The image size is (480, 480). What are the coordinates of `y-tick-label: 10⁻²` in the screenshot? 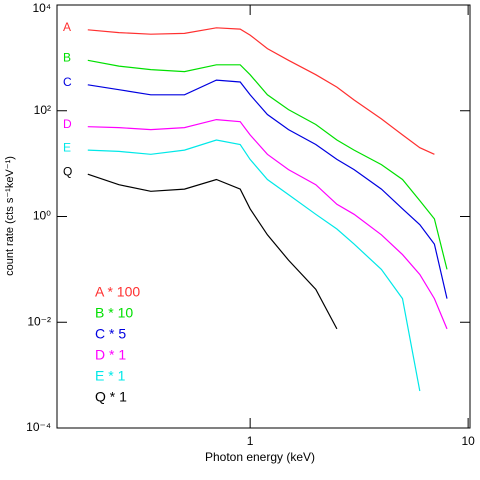 It's located at (39, 321).